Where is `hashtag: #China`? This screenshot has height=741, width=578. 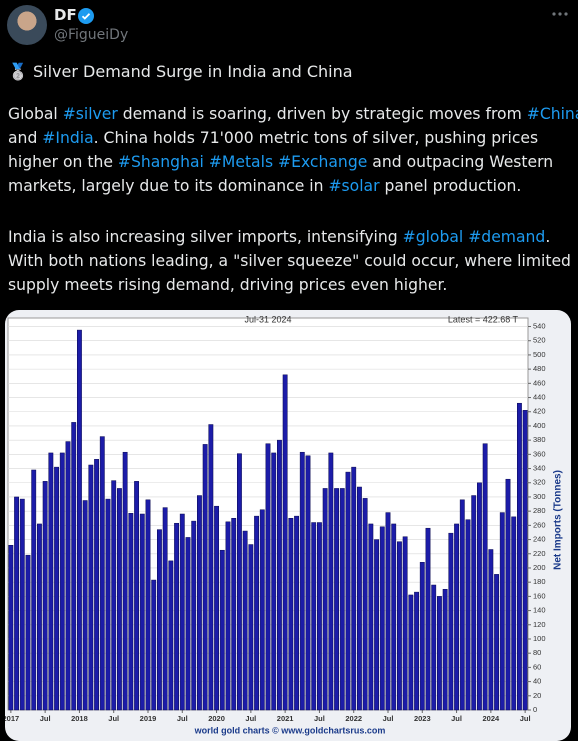
hashtag: #China is located at coordinates (552, 114).